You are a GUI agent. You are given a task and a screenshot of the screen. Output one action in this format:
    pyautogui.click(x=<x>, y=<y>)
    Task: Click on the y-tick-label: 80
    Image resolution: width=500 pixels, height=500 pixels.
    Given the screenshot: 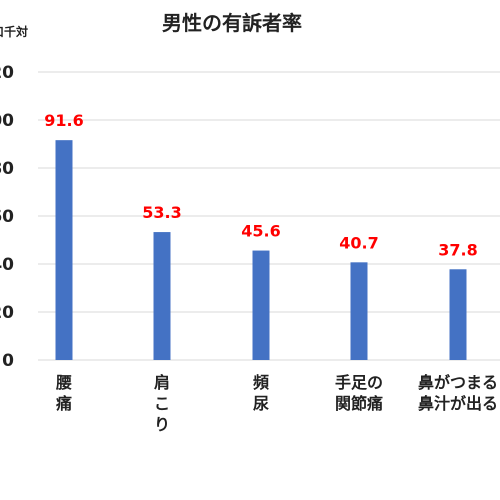 What is the action you would take?
    pyautogui.click(x=7, y=169)
    